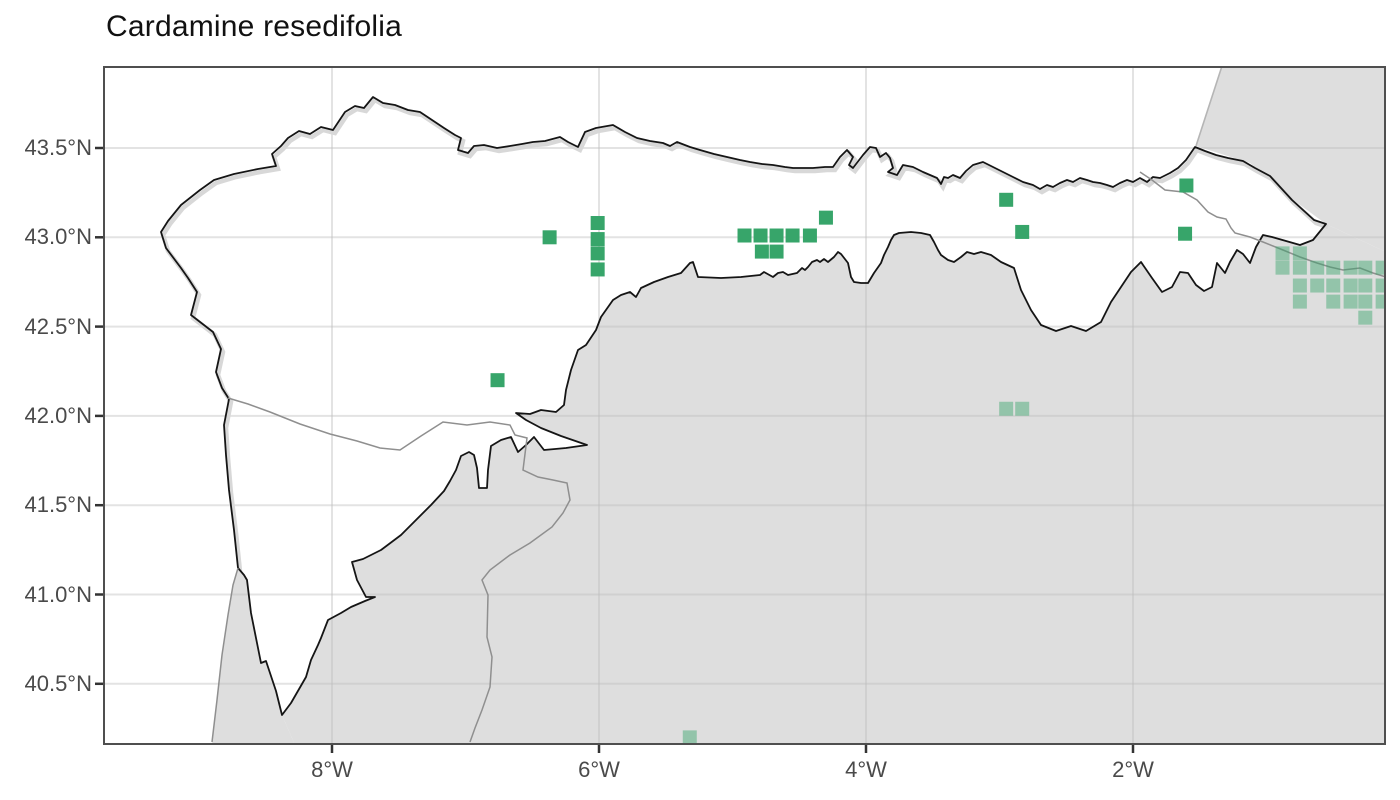  Describe the element at coordinates (58, 415) in the screenshot. I see `y-tick-label: 42.0°N` at that location.